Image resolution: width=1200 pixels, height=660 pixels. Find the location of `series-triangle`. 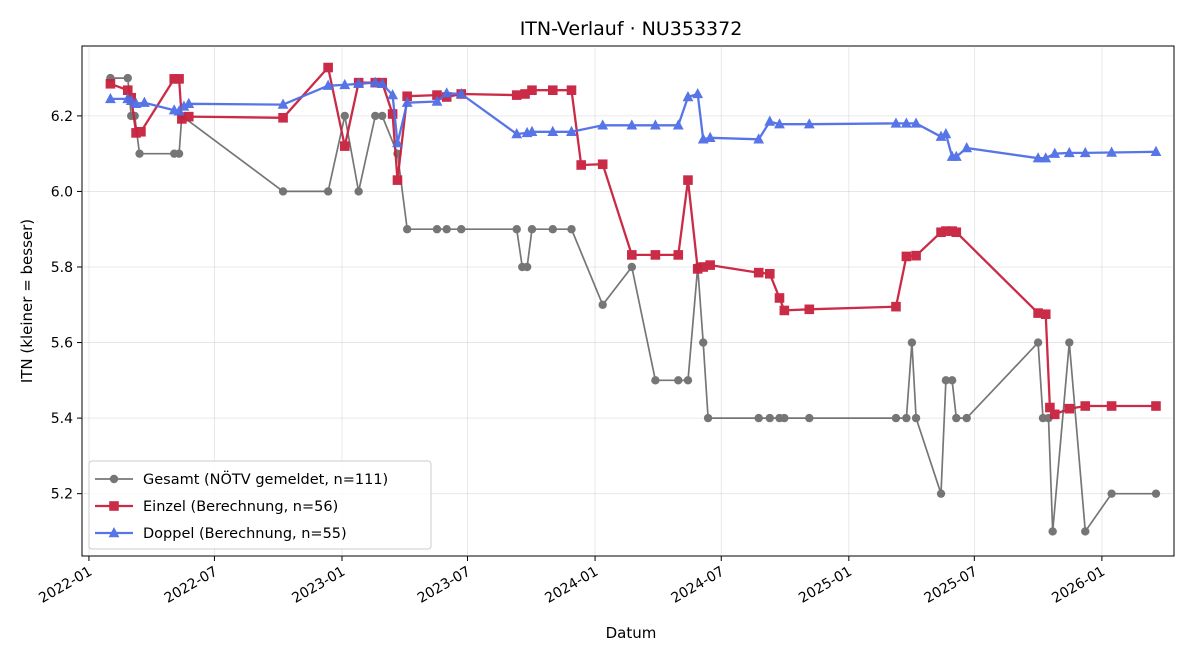

series-triangle is located at coordinates (633, 119).